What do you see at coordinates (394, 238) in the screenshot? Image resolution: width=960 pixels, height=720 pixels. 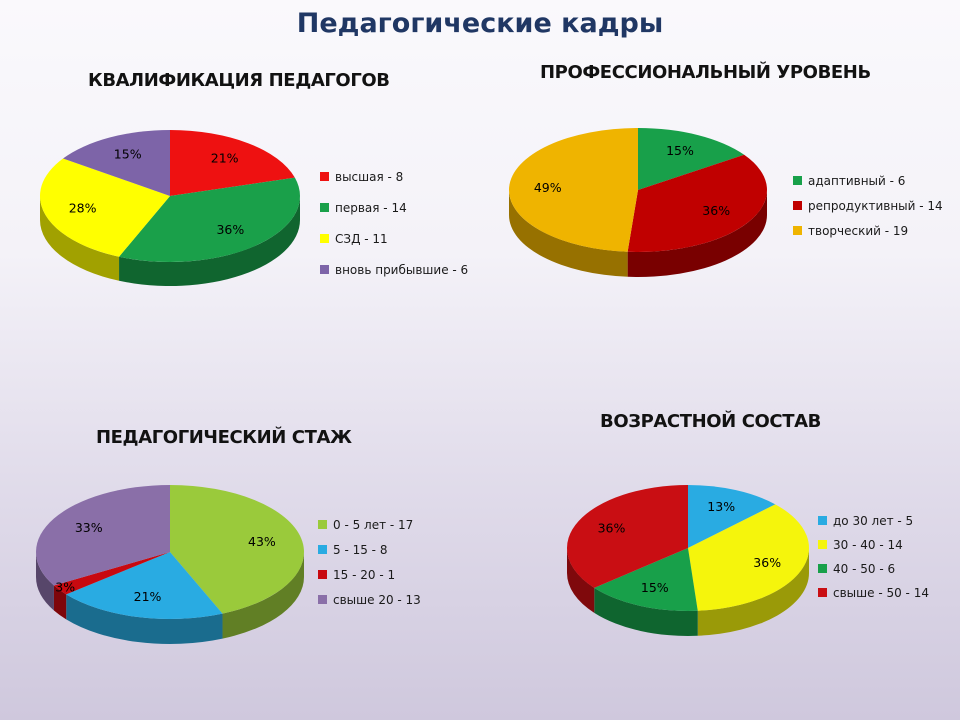 I see `legend-item: СЗД - 11` at bounding box center [394, 238].